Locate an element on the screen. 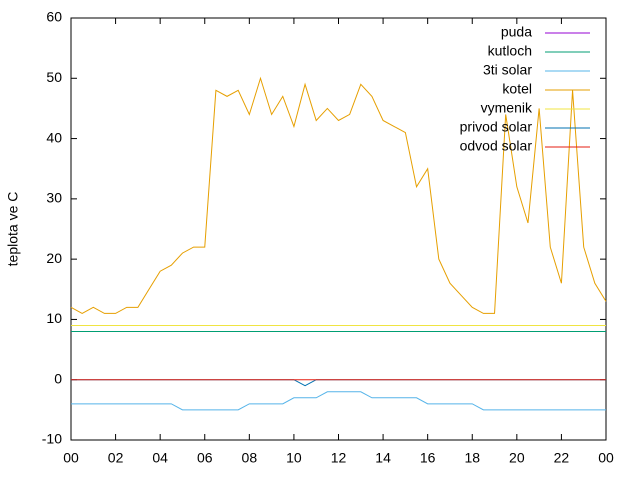 The image size is (640, 480). x-tick-label: 10 is located at coordinates (294, 458).